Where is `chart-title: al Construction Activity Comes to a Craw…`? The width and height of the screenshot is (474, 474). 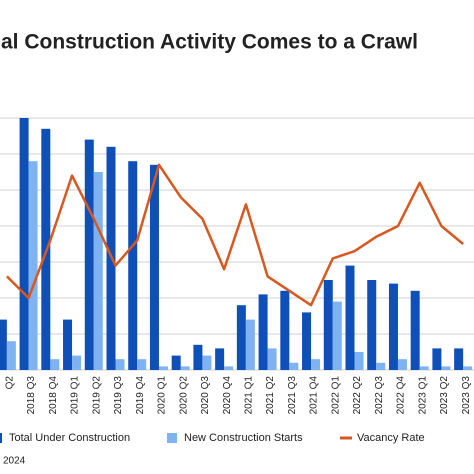
chart-title: al Construction Activity Comes to a Craw… is located at coordinates (209, 42).